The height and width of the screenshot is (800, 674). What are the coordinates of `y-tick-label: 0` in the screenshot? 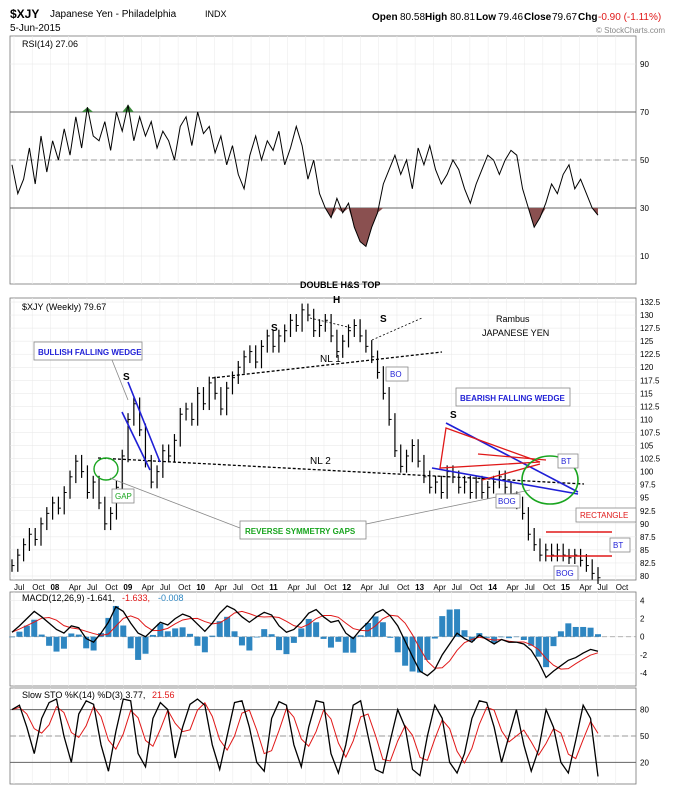 It's located at (642, 637).